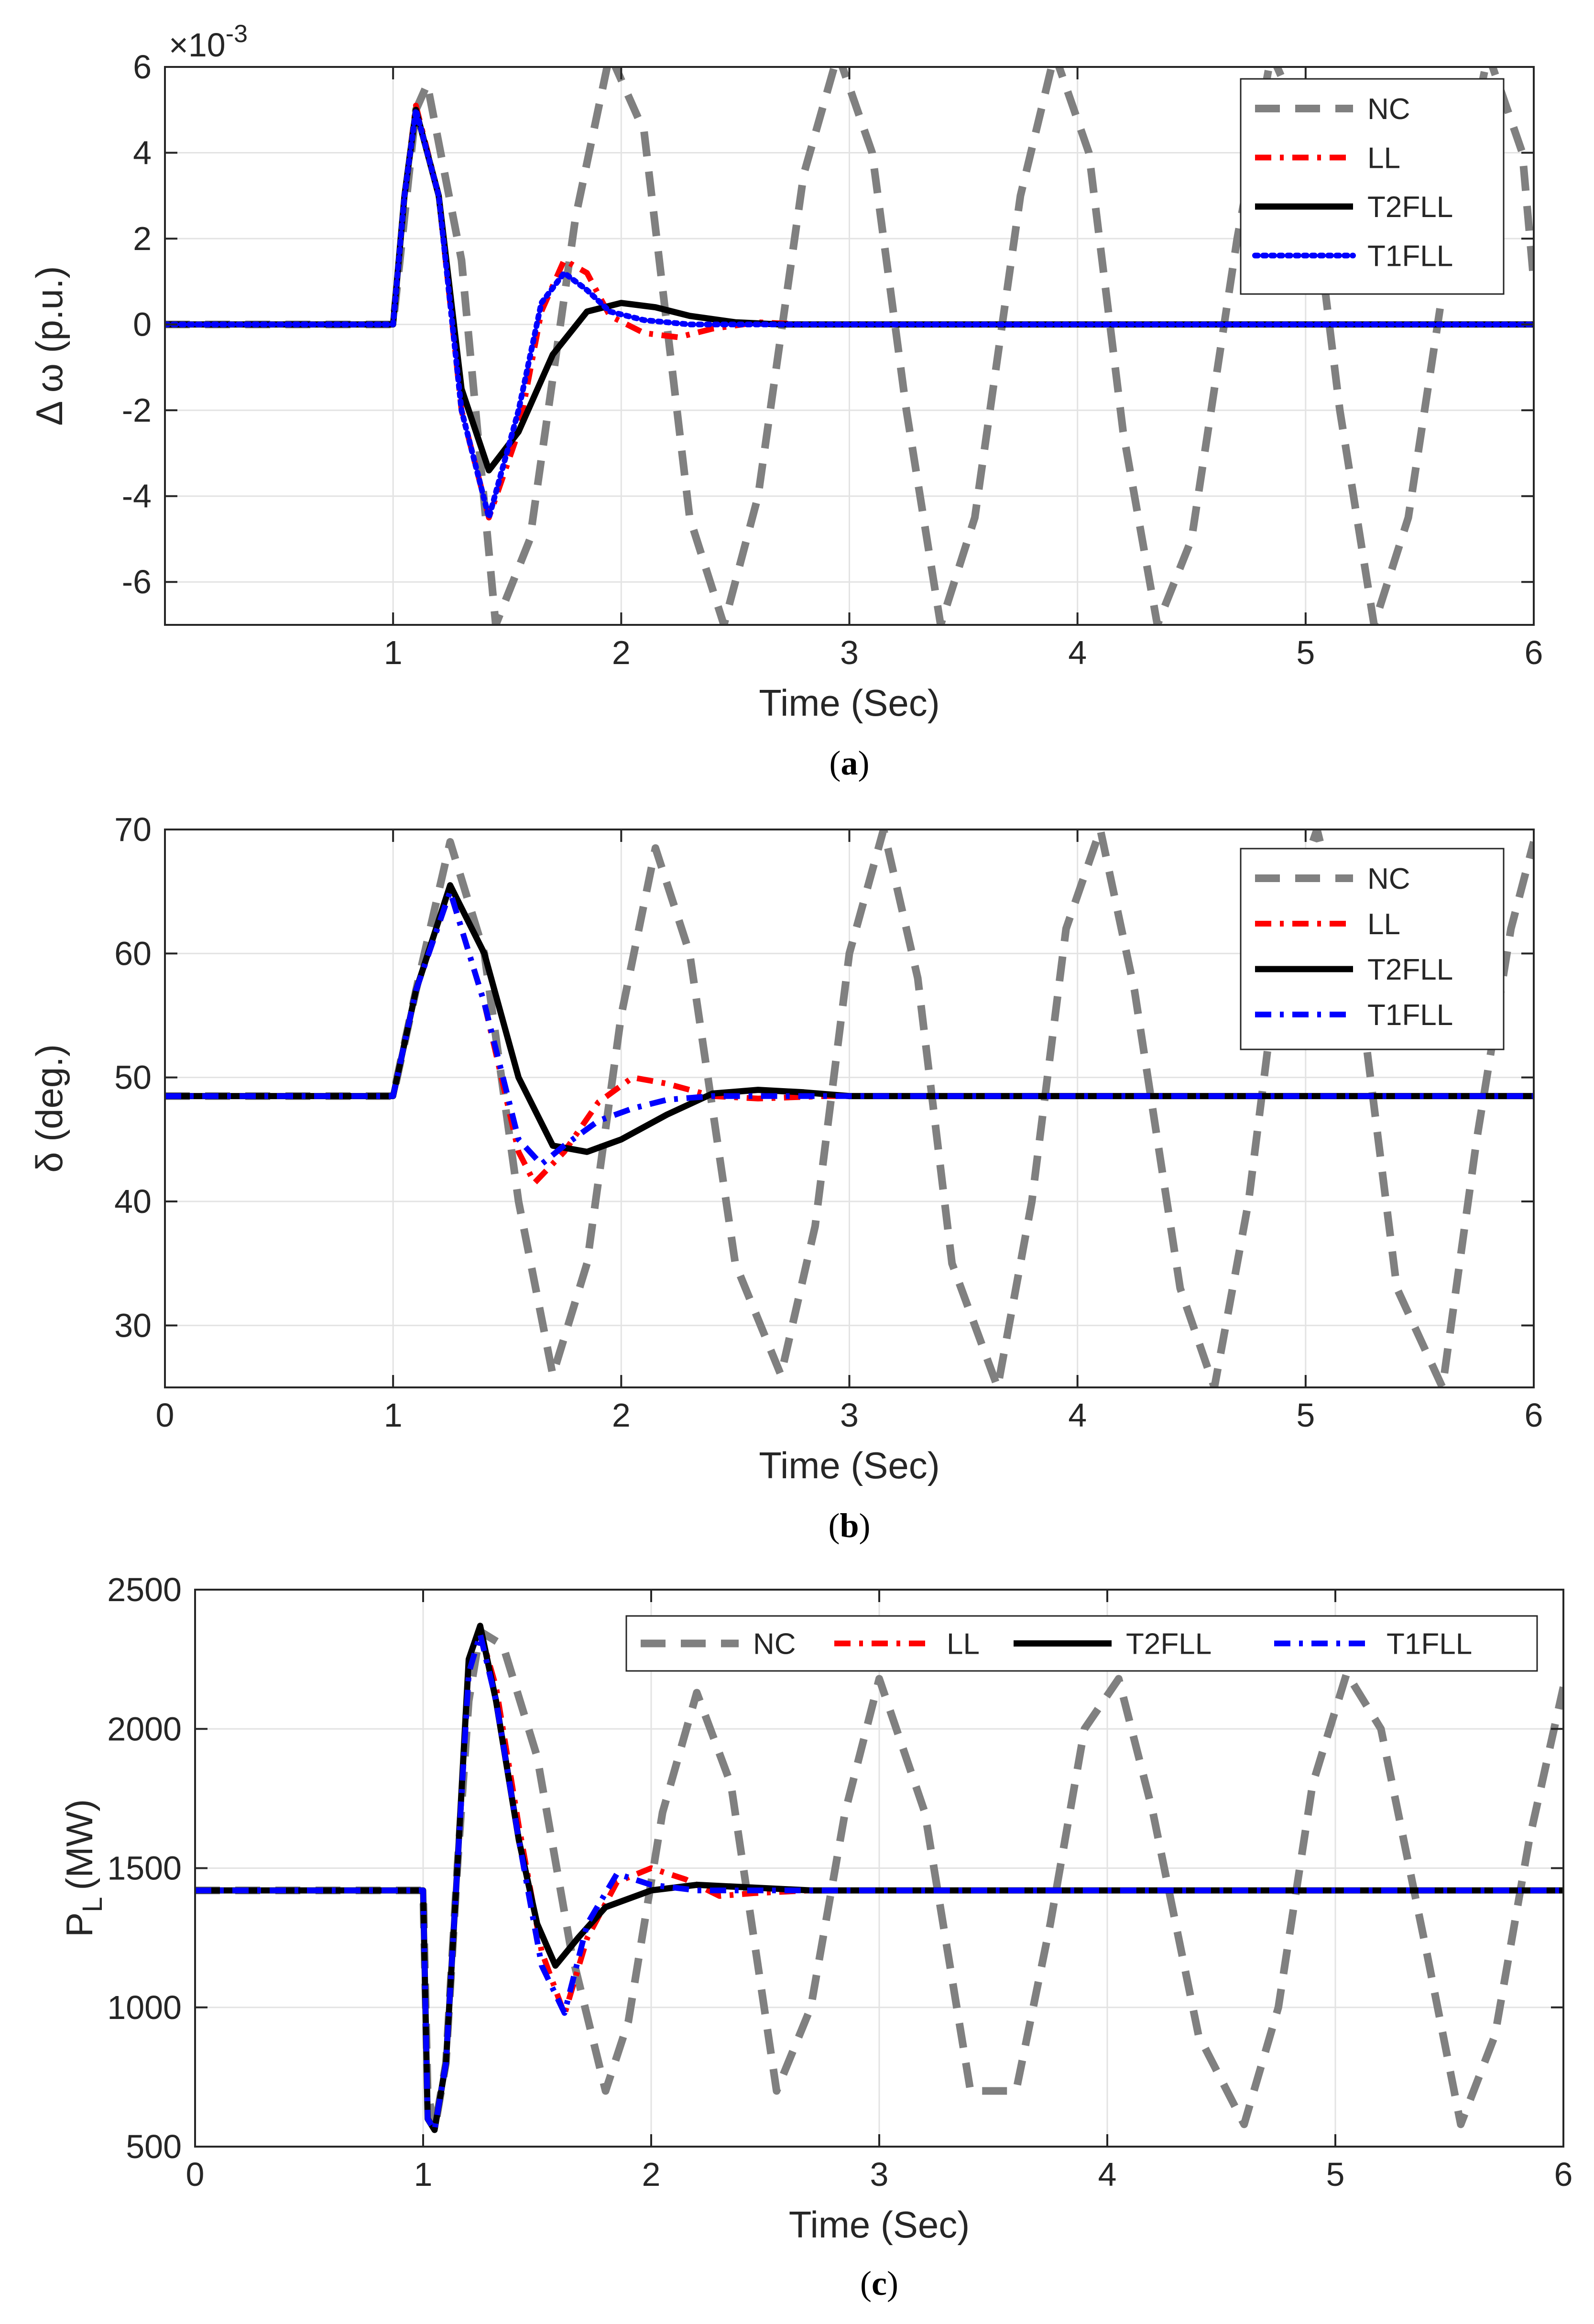  What do you see at coordinates (137, 581) in the screenshot?
I see `y-tick-label: -6` at bounding box center [137, 581].